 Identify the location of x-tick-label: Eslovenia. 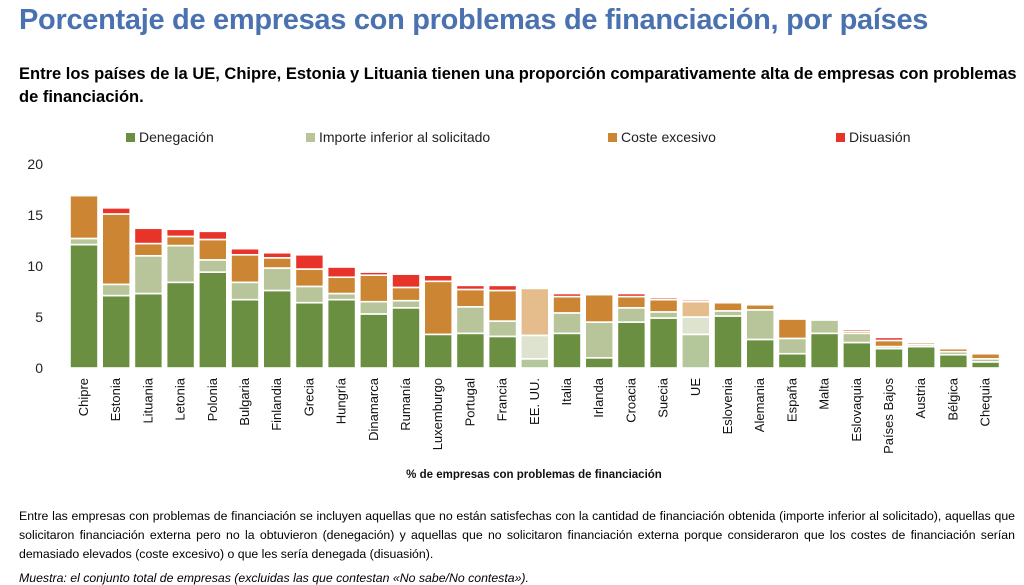
(727, 405).